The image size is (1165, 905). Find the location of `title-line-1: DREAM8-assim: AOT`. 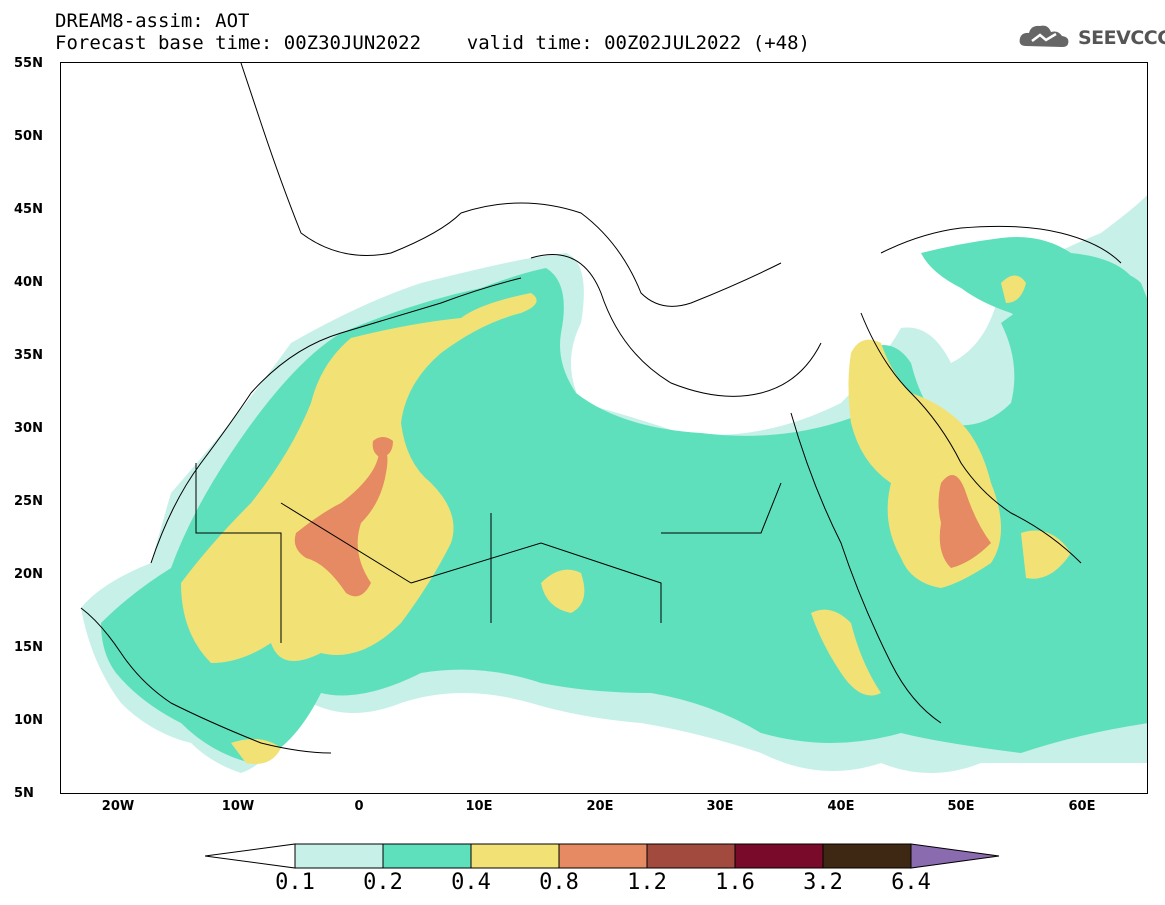

title-line-1: DREAM8-assim: AOT is located at coordinates (152, 21).